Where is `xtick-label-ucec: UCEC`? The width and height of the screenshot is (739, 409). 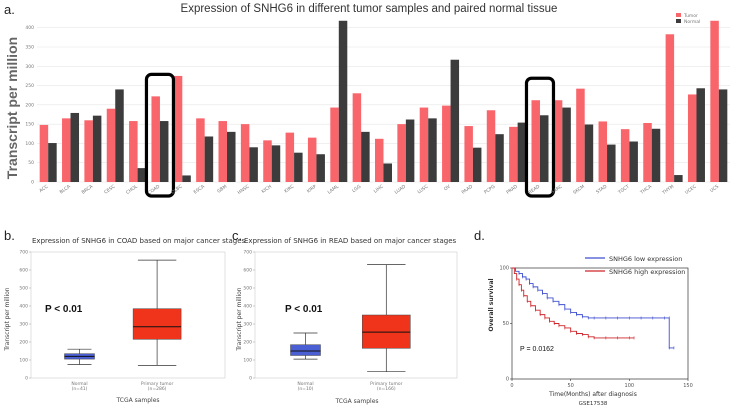
xtick-label-ucec: UCEC is located at coordinates (691, 190).